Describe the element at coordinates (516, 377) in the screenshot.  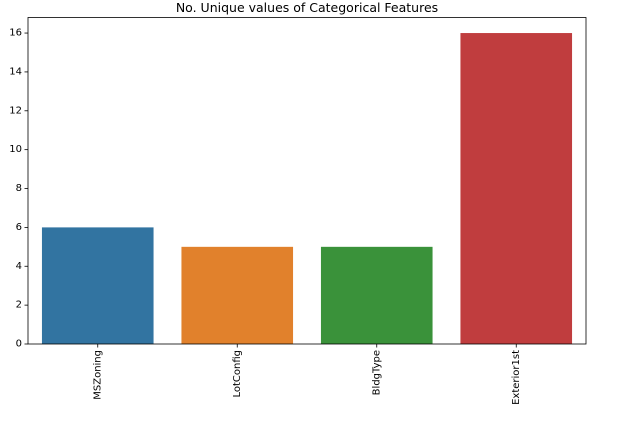
I see `x-tick-label: Exterior1st` at that location.